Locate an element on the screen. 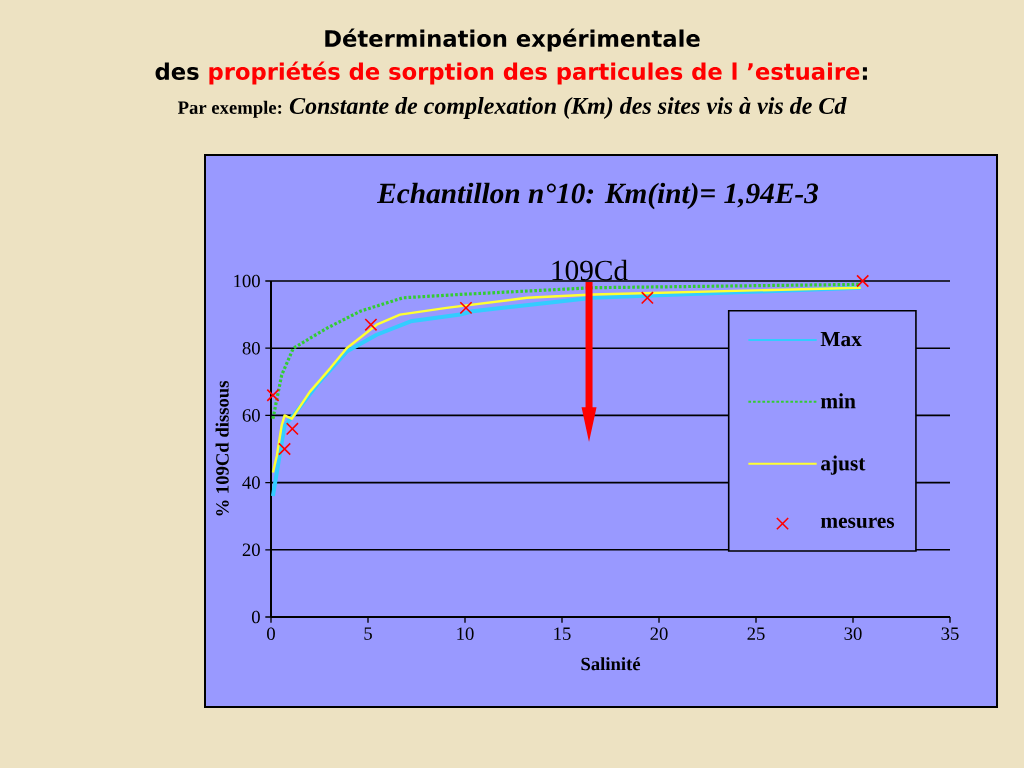 This screenshot has width=1024, height=768. y-tick-label: 40 is located at coordinates (251, 482).